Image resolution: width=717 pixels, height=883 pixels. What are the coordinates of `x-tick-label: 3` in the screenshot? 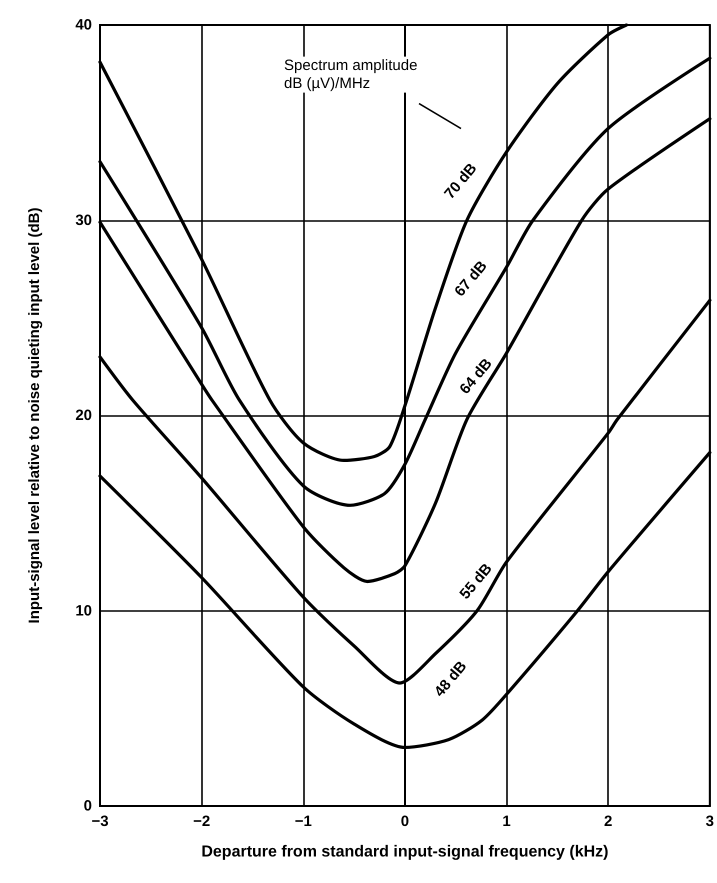 It's located at (710, 821).